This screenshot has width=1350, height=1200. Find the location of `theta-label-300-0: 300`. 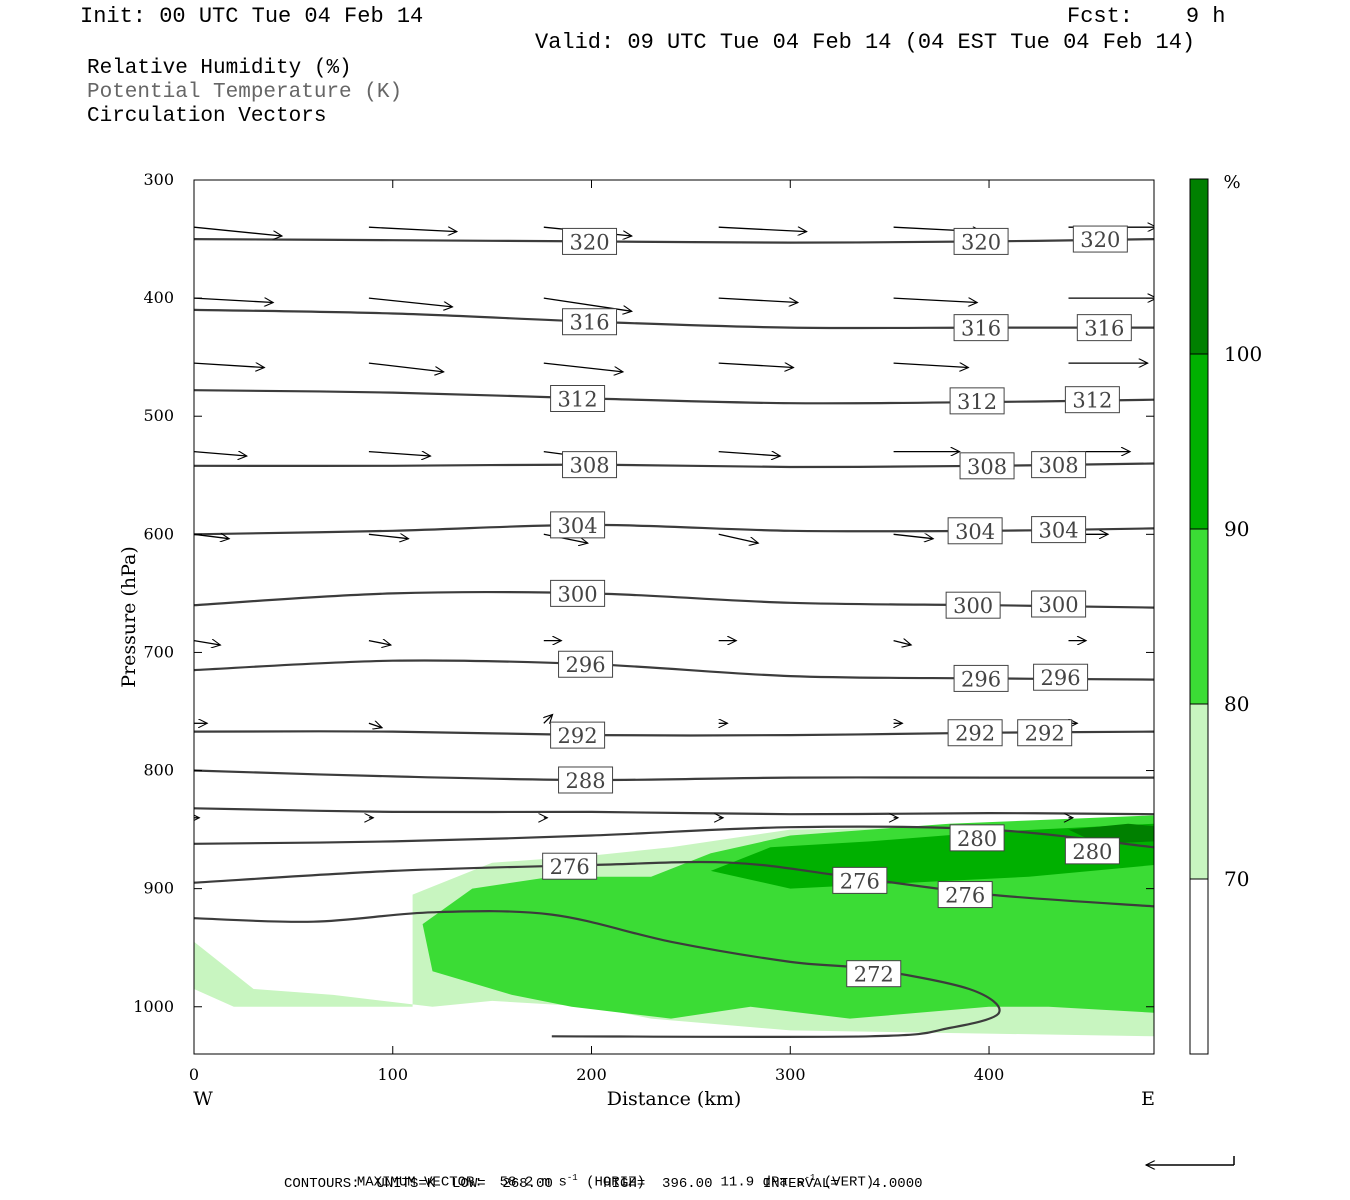

theta-label-300-0: 300 is located at coordinates (578, 594).